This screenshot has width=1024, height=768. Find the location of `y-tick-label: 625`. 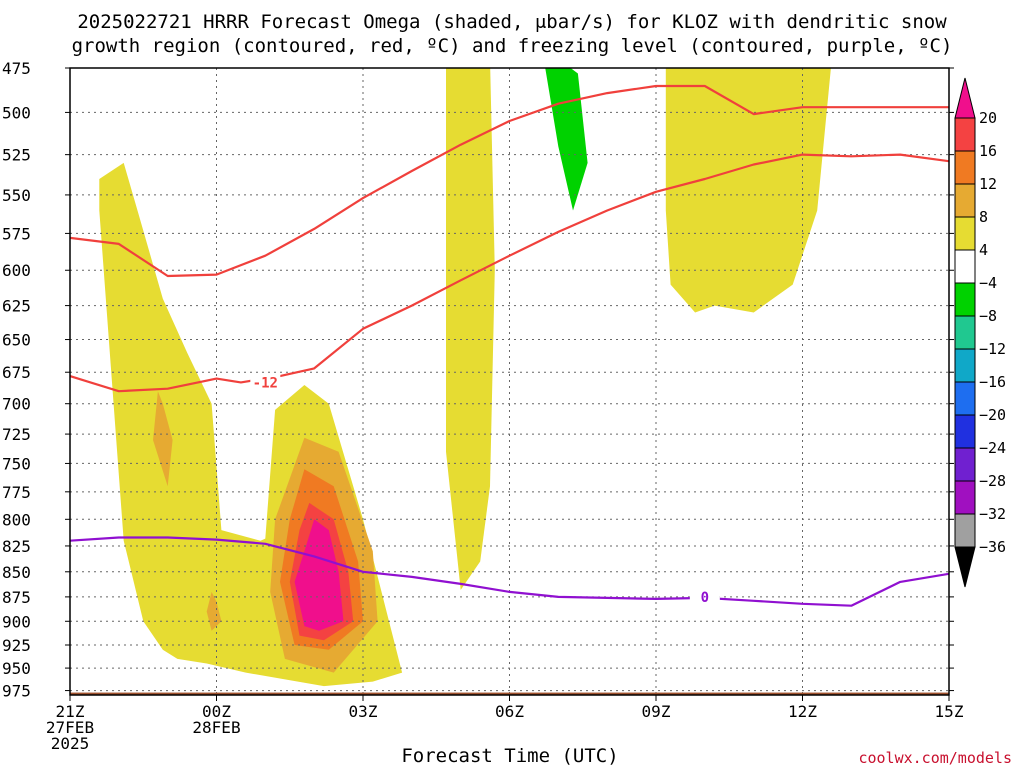

y-tick-label: 625 is located at coordinates (16, 306).